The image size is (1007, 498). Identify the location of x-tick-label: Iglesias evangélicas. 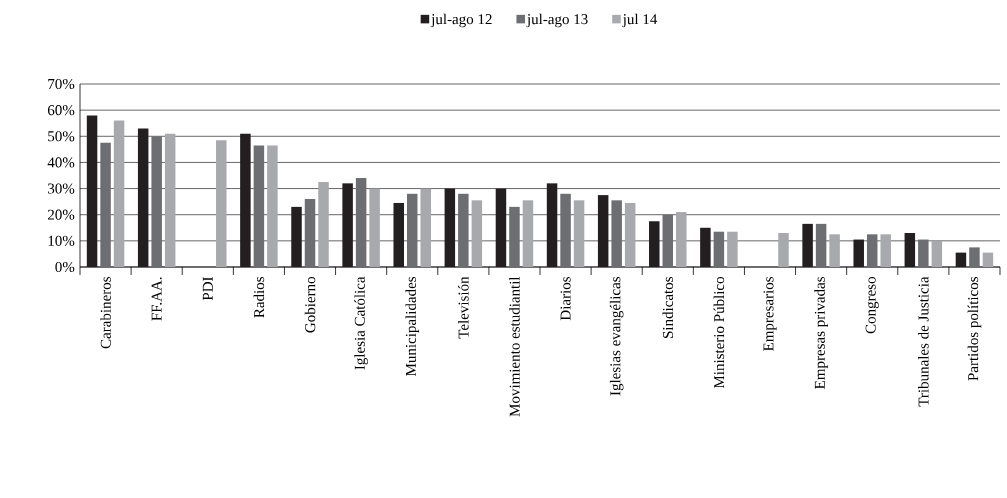
(616, 336).